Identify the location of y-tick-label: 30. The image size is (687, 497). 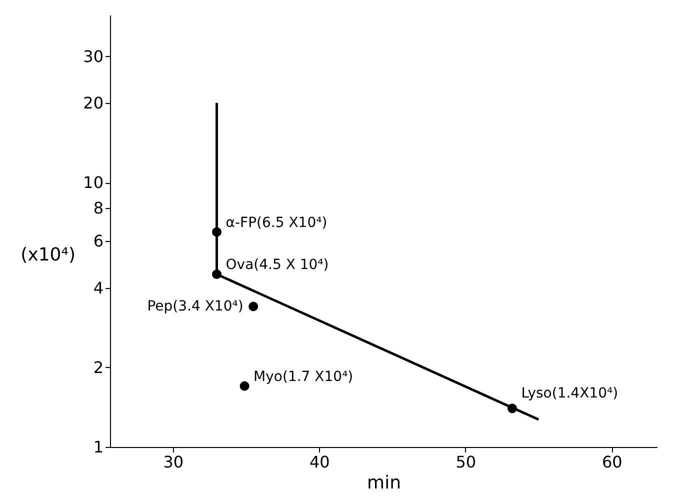
(93, 56).